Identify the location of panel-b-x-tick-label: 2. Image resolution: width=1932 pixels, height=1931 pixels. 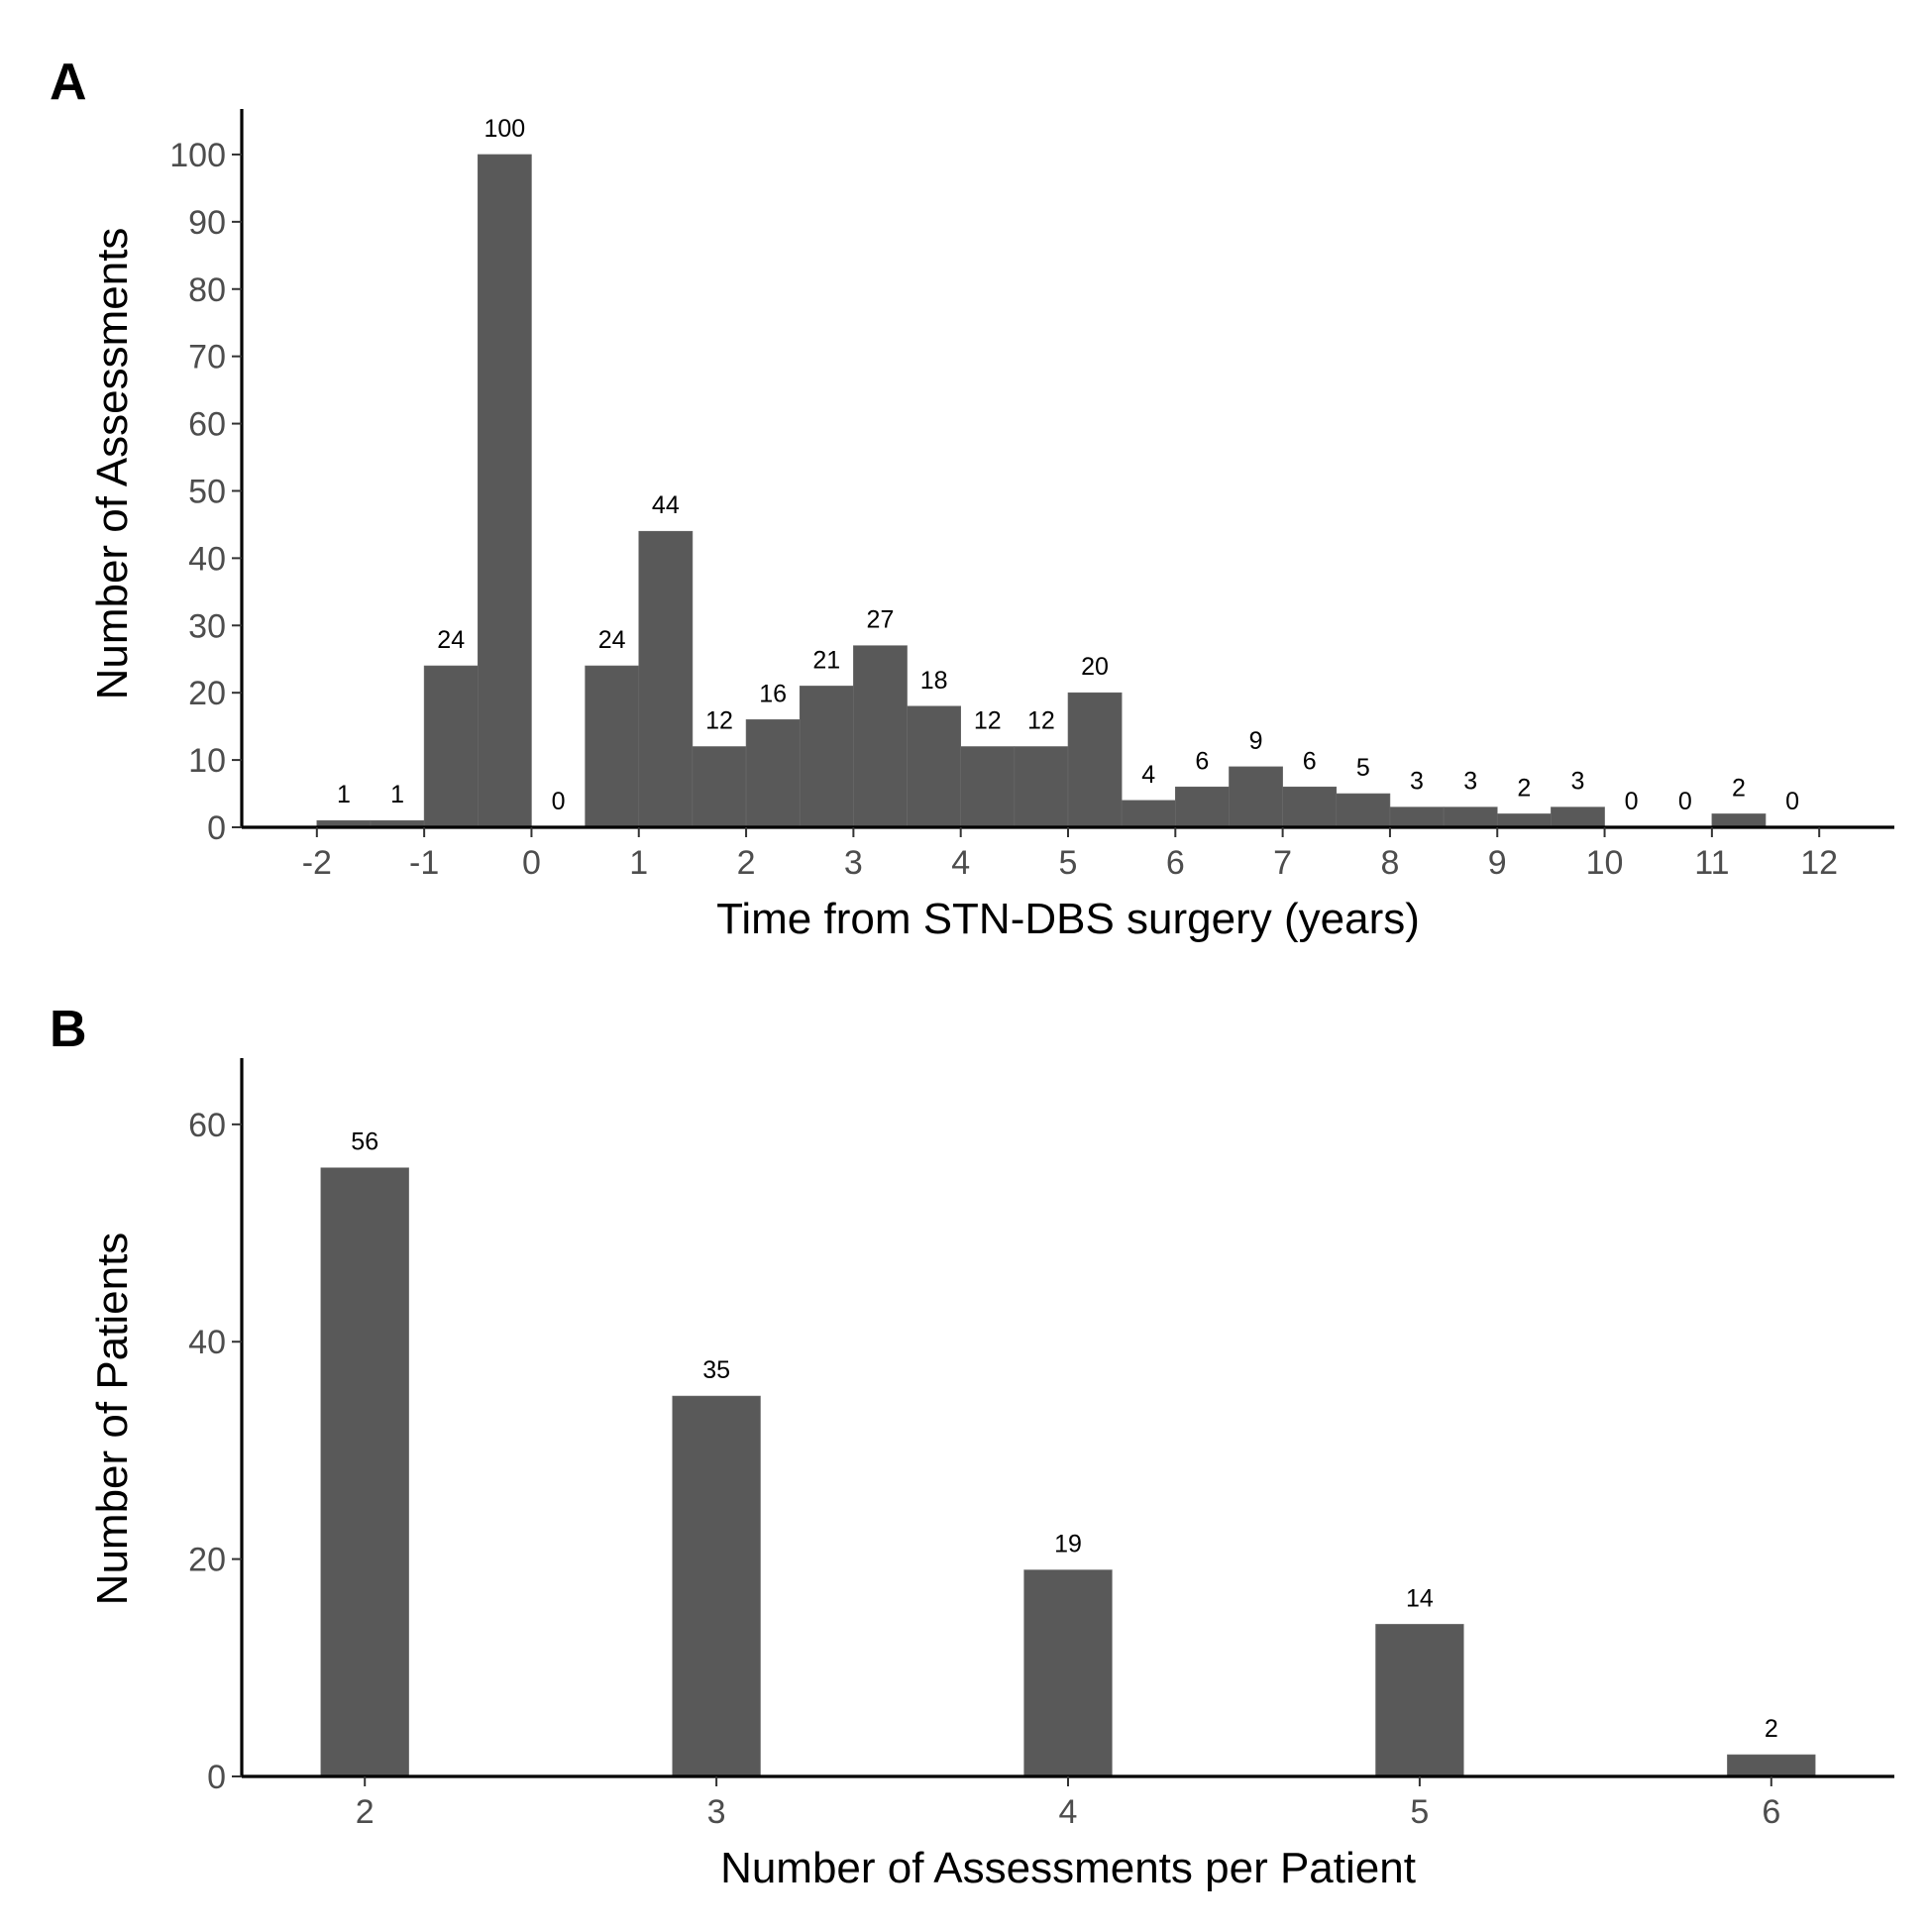
(365, 1812).